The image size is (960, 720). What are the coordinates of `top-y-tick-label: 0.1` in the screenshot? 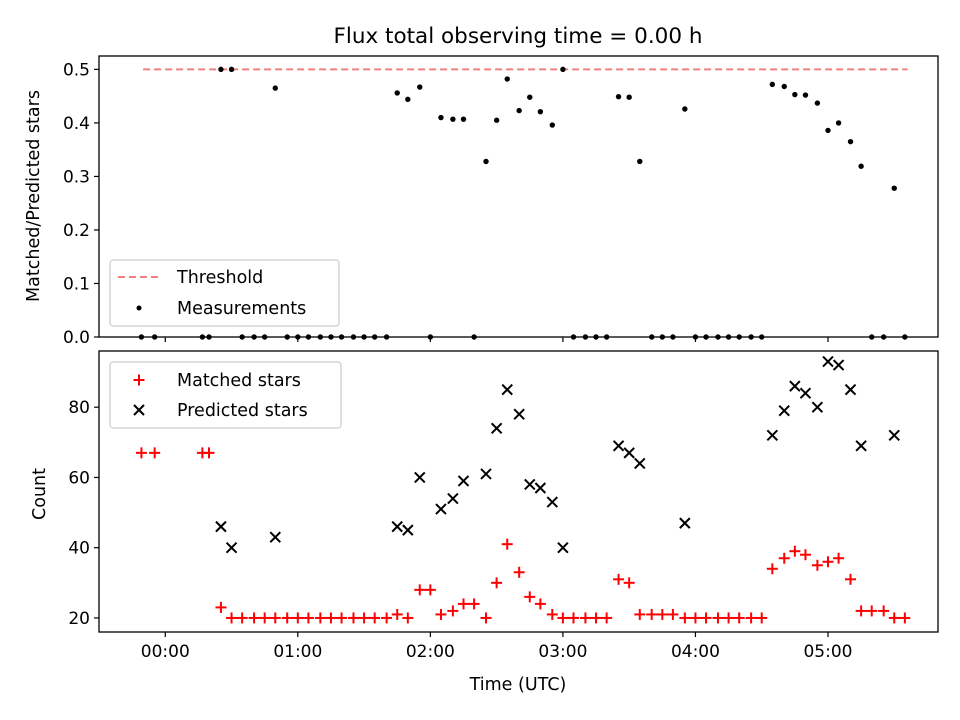 It's located at (76, 284).